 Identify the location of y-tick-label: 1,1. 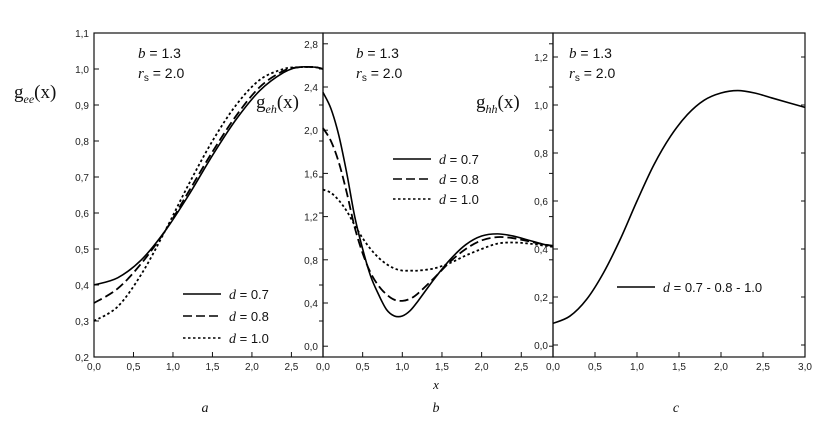
(82, 34).